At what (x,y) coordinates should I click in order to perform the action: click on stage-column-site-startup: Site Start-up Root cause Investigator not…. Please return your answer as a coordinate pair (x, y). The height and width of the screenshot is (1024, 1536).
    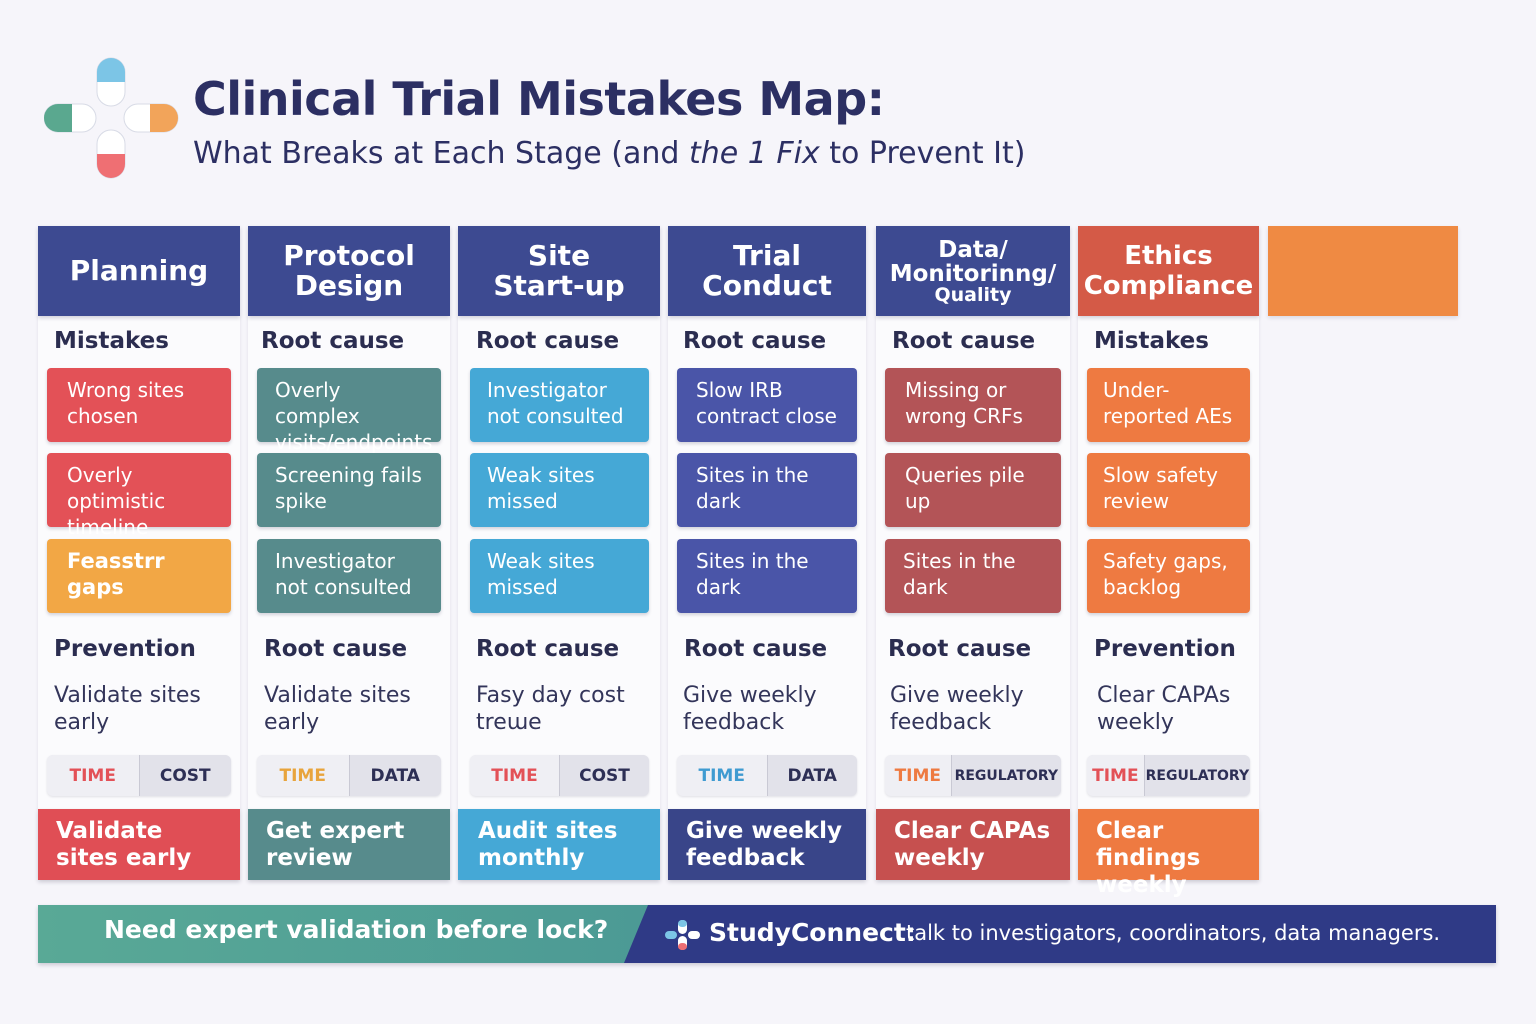
    Looking at the image, I should click on (559, 553).